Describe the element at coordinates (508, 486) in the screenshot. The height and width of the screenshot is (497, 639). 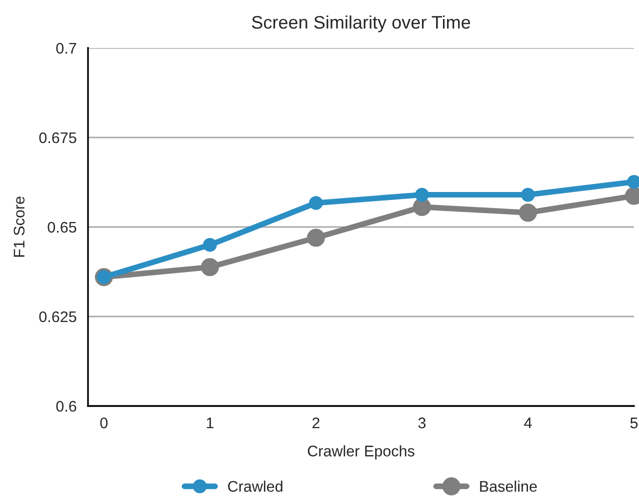
I see `legend-label: Baseline` at that location.